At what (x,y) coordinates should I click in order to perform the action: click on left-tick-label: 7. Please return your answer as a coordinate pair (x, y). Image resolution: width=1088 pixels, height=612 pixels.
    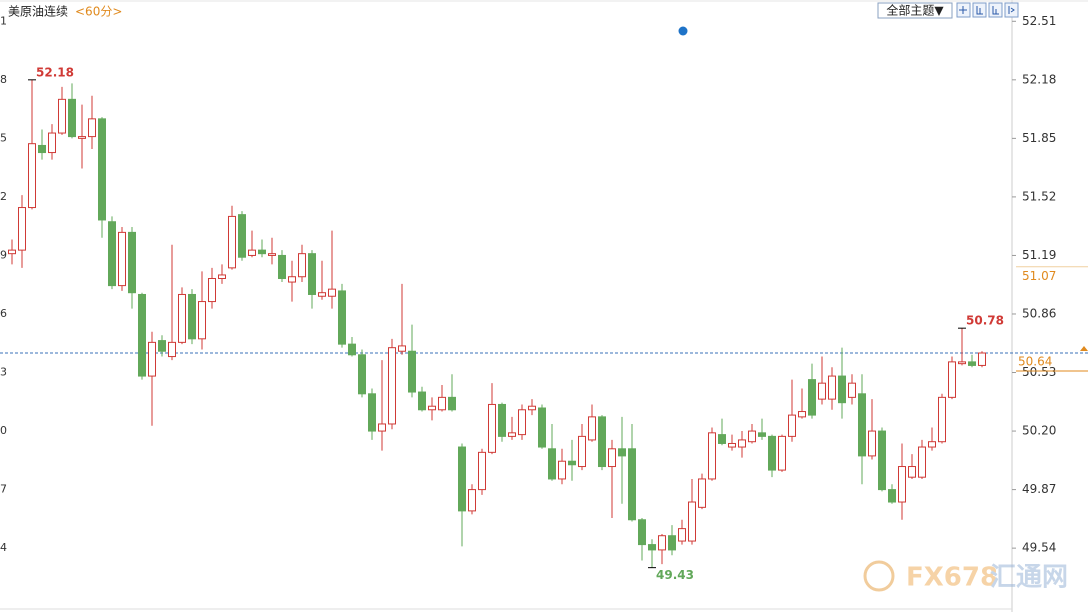
    Looking at the image, I should click on (3, 489).